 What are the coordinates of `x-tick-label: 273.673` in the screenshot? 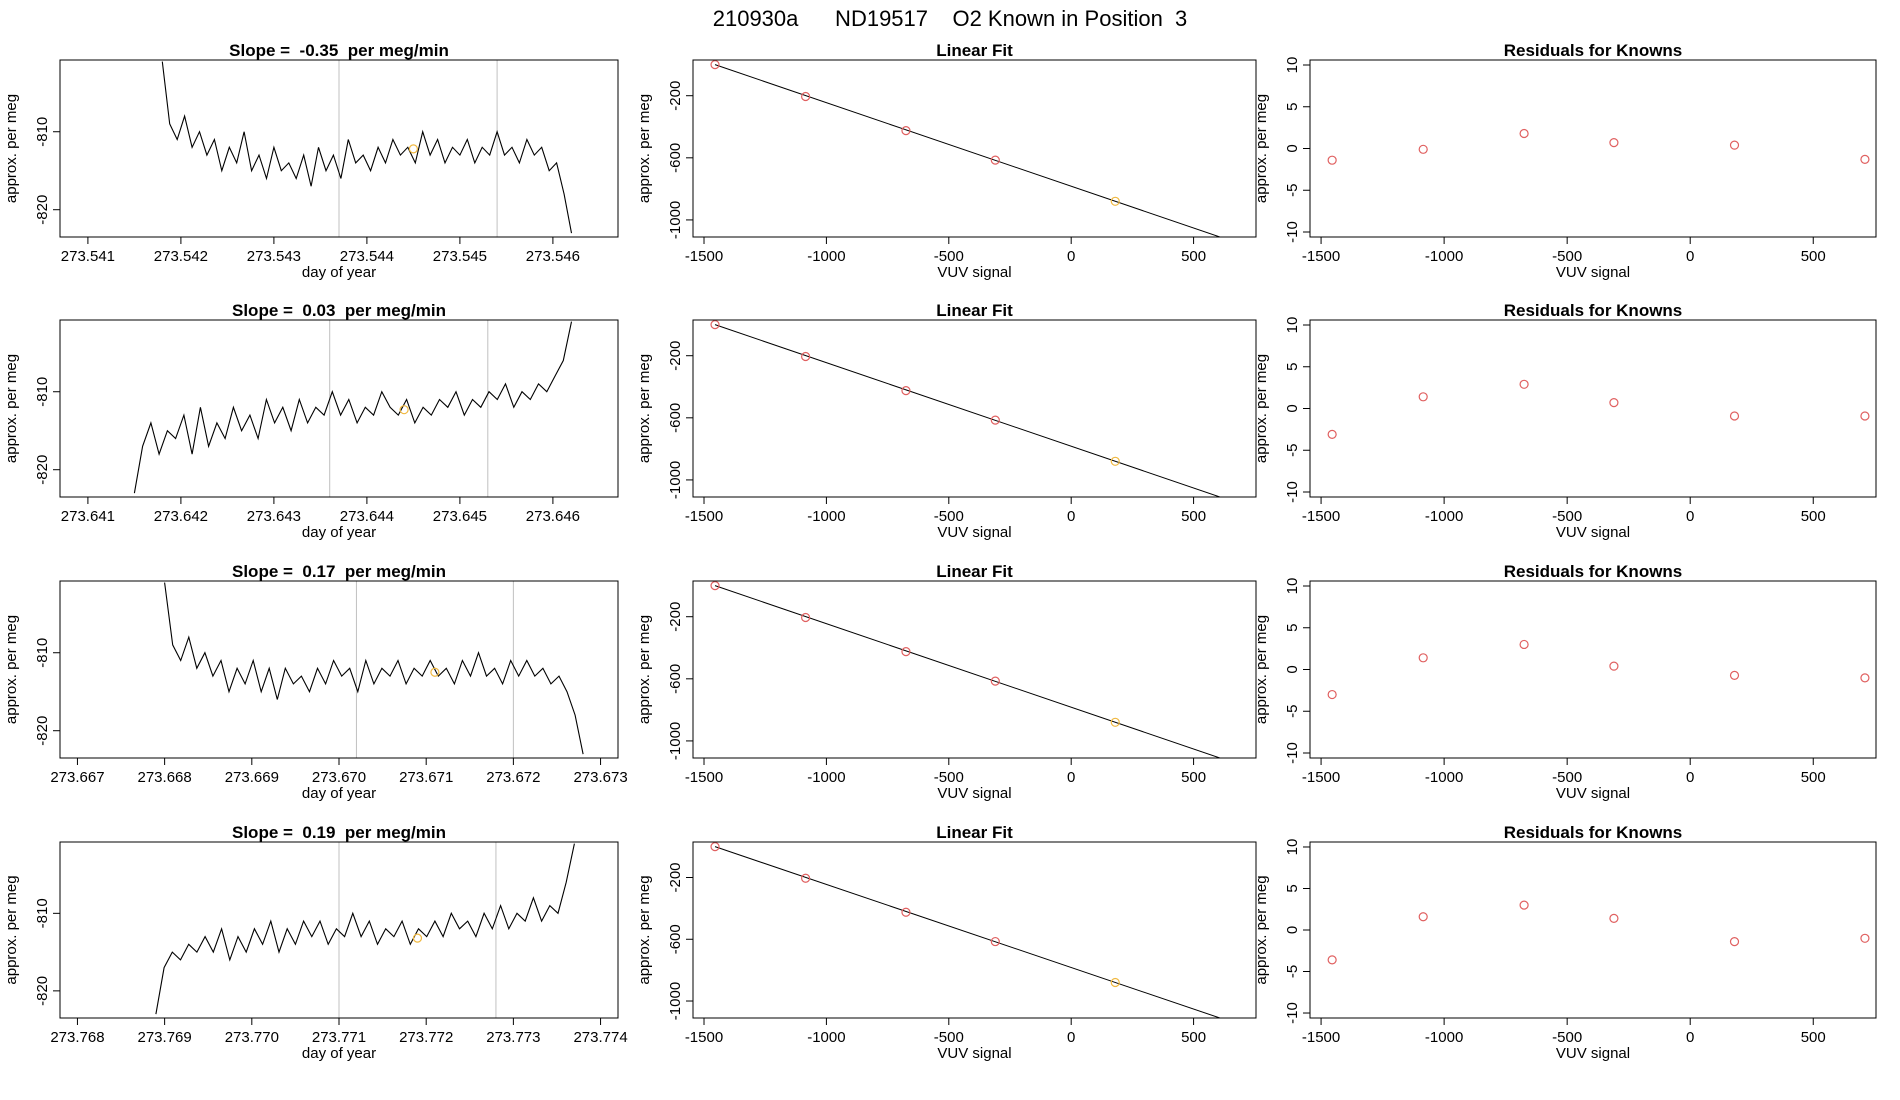 It's located at (600, 777).